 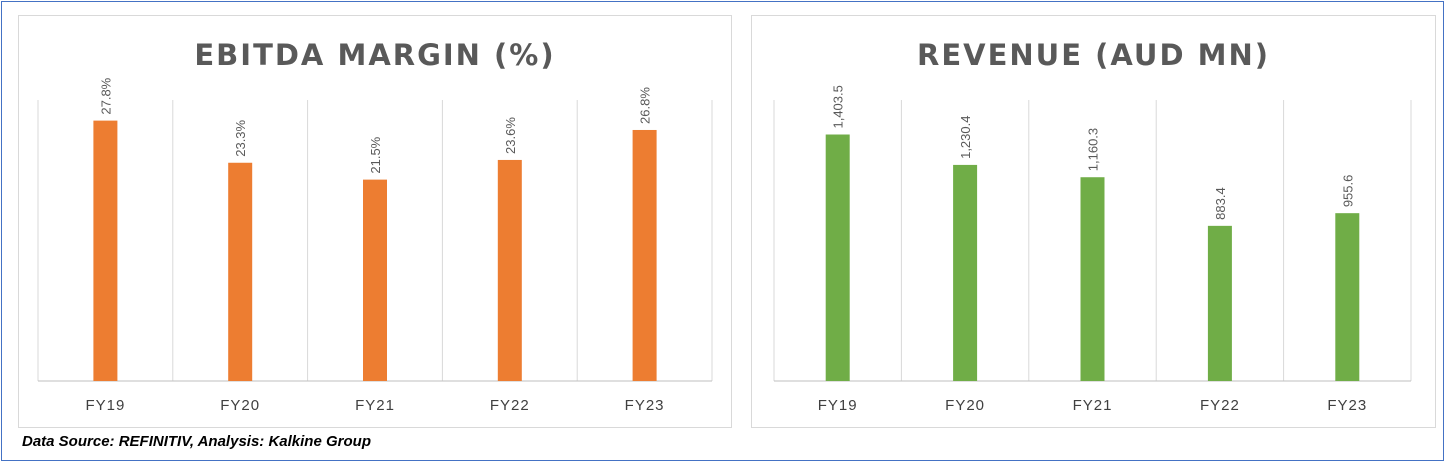 What do you see at coordinates (240, 271) in the screenshot?
I see `ebitda-bar-fy20` at bounding box center [240, 271].